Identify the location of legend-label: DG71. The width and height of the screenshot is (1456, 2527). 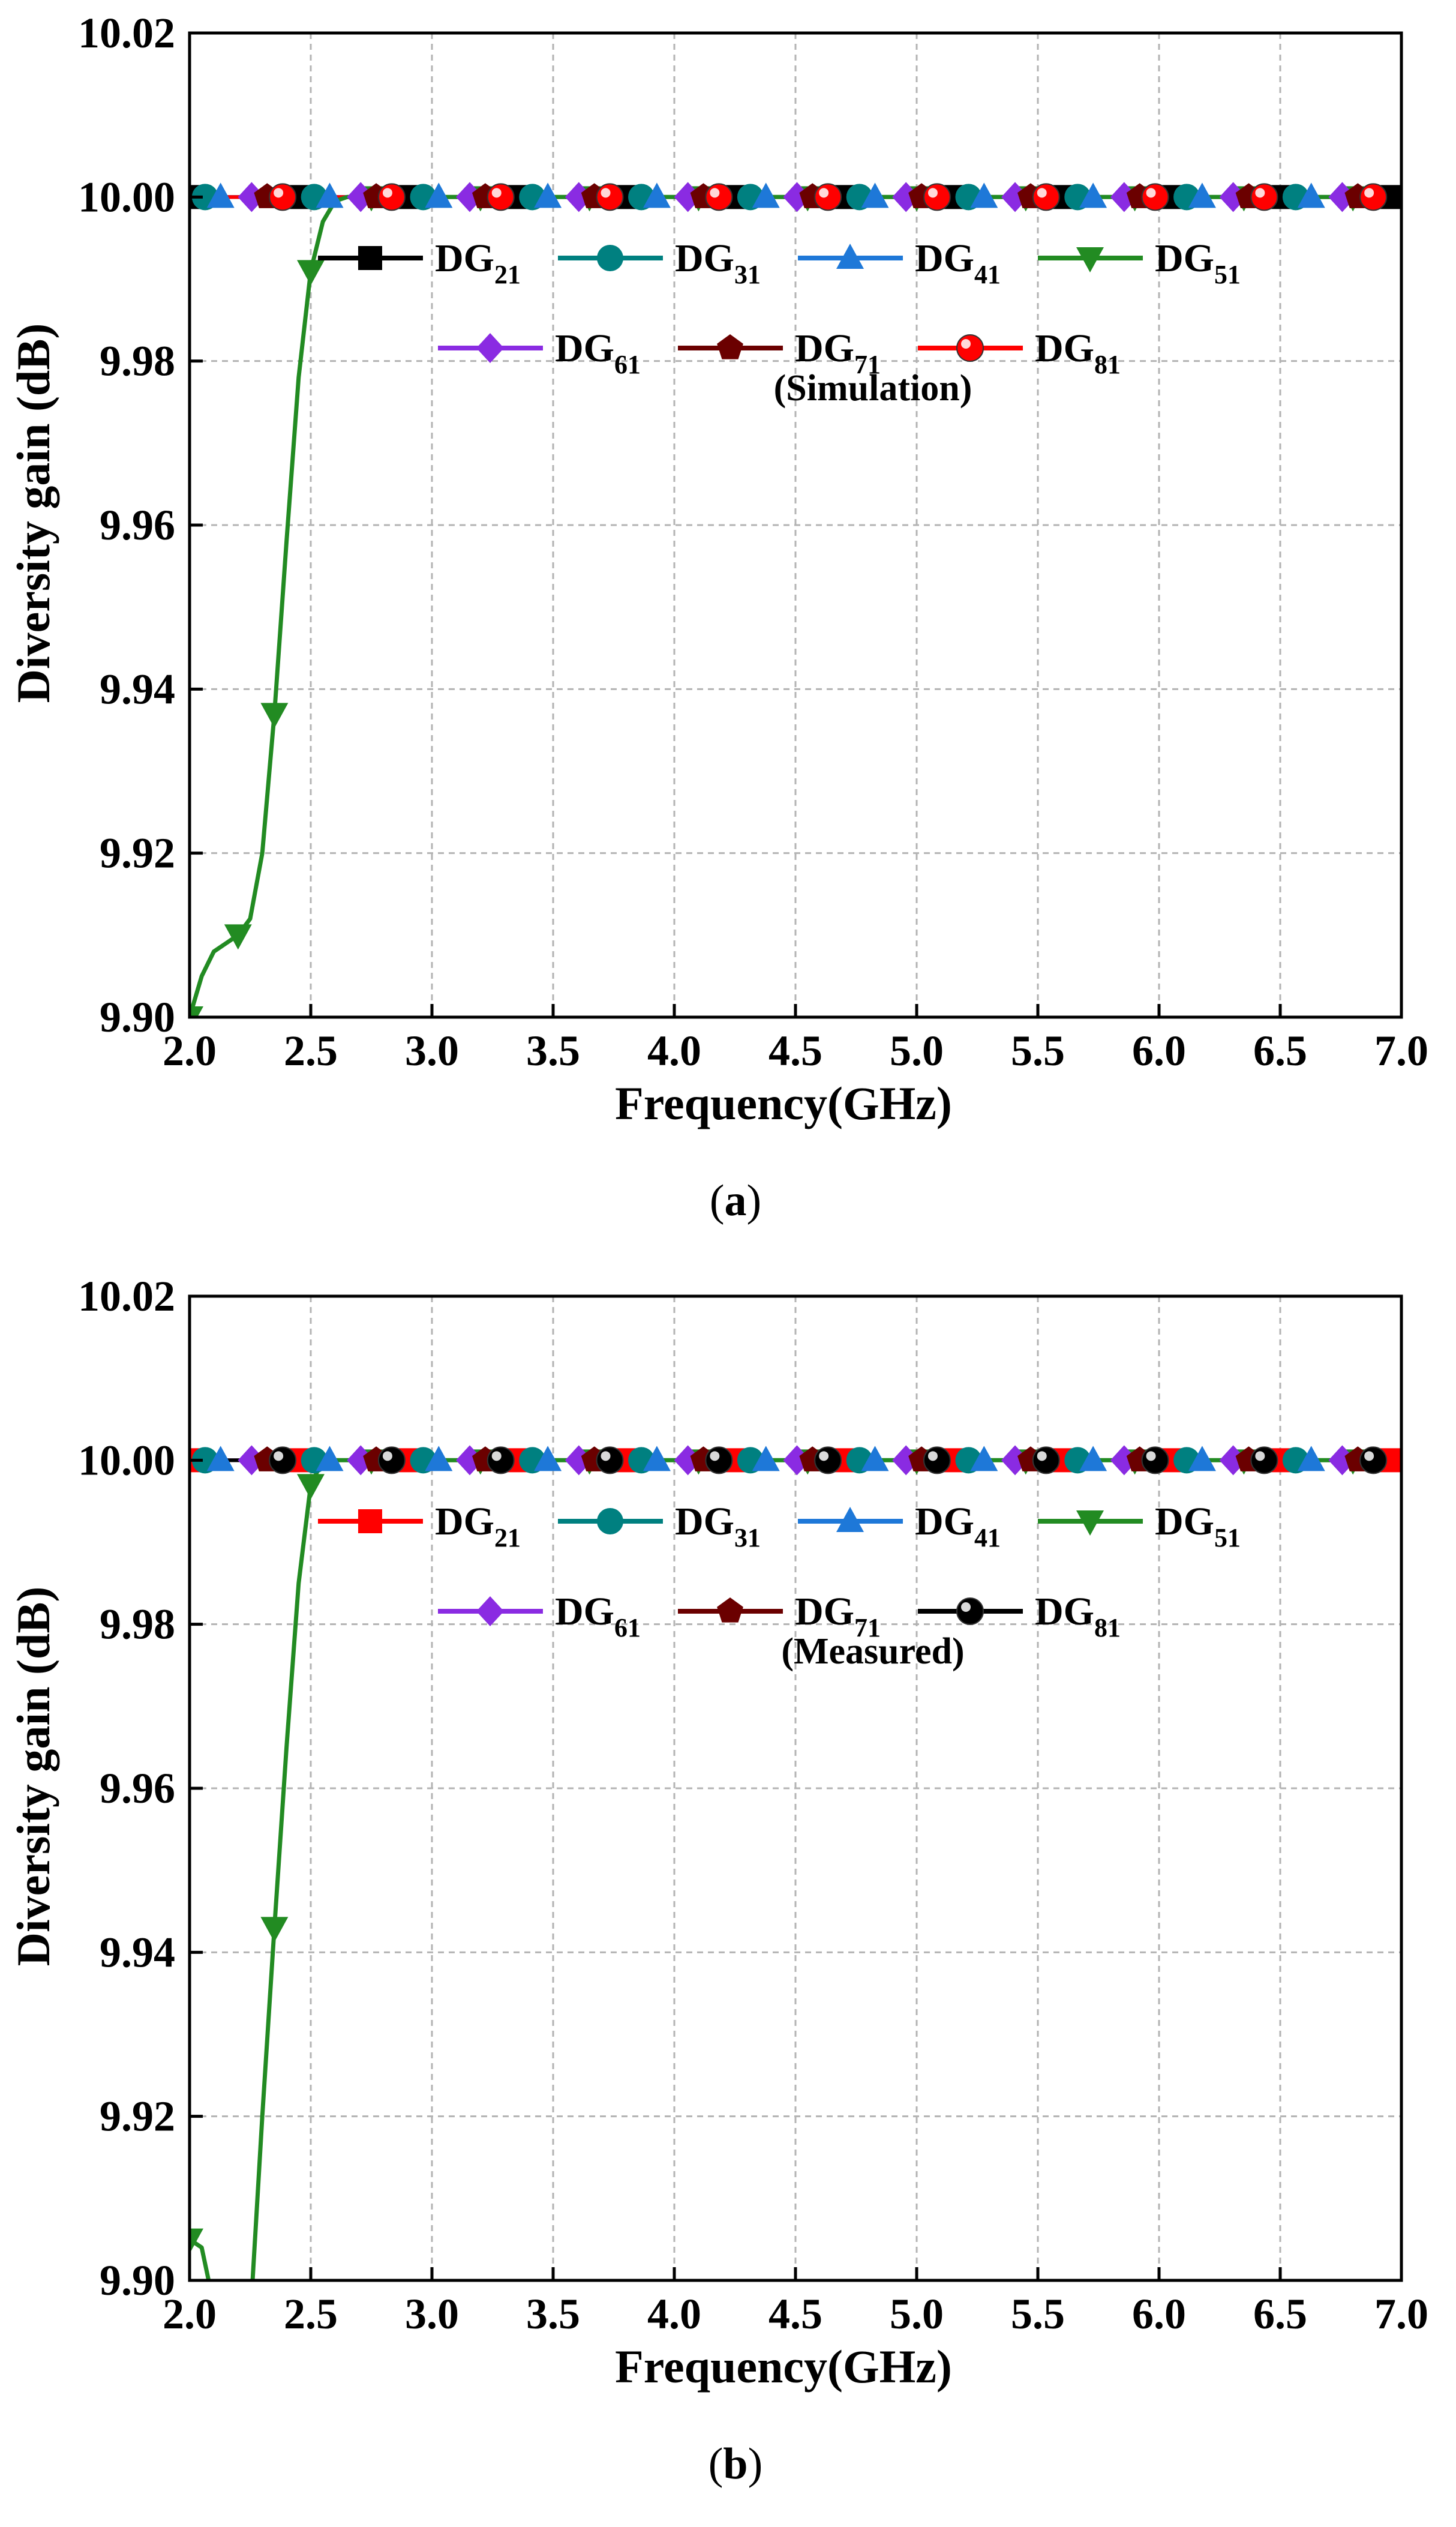
(838, 352).